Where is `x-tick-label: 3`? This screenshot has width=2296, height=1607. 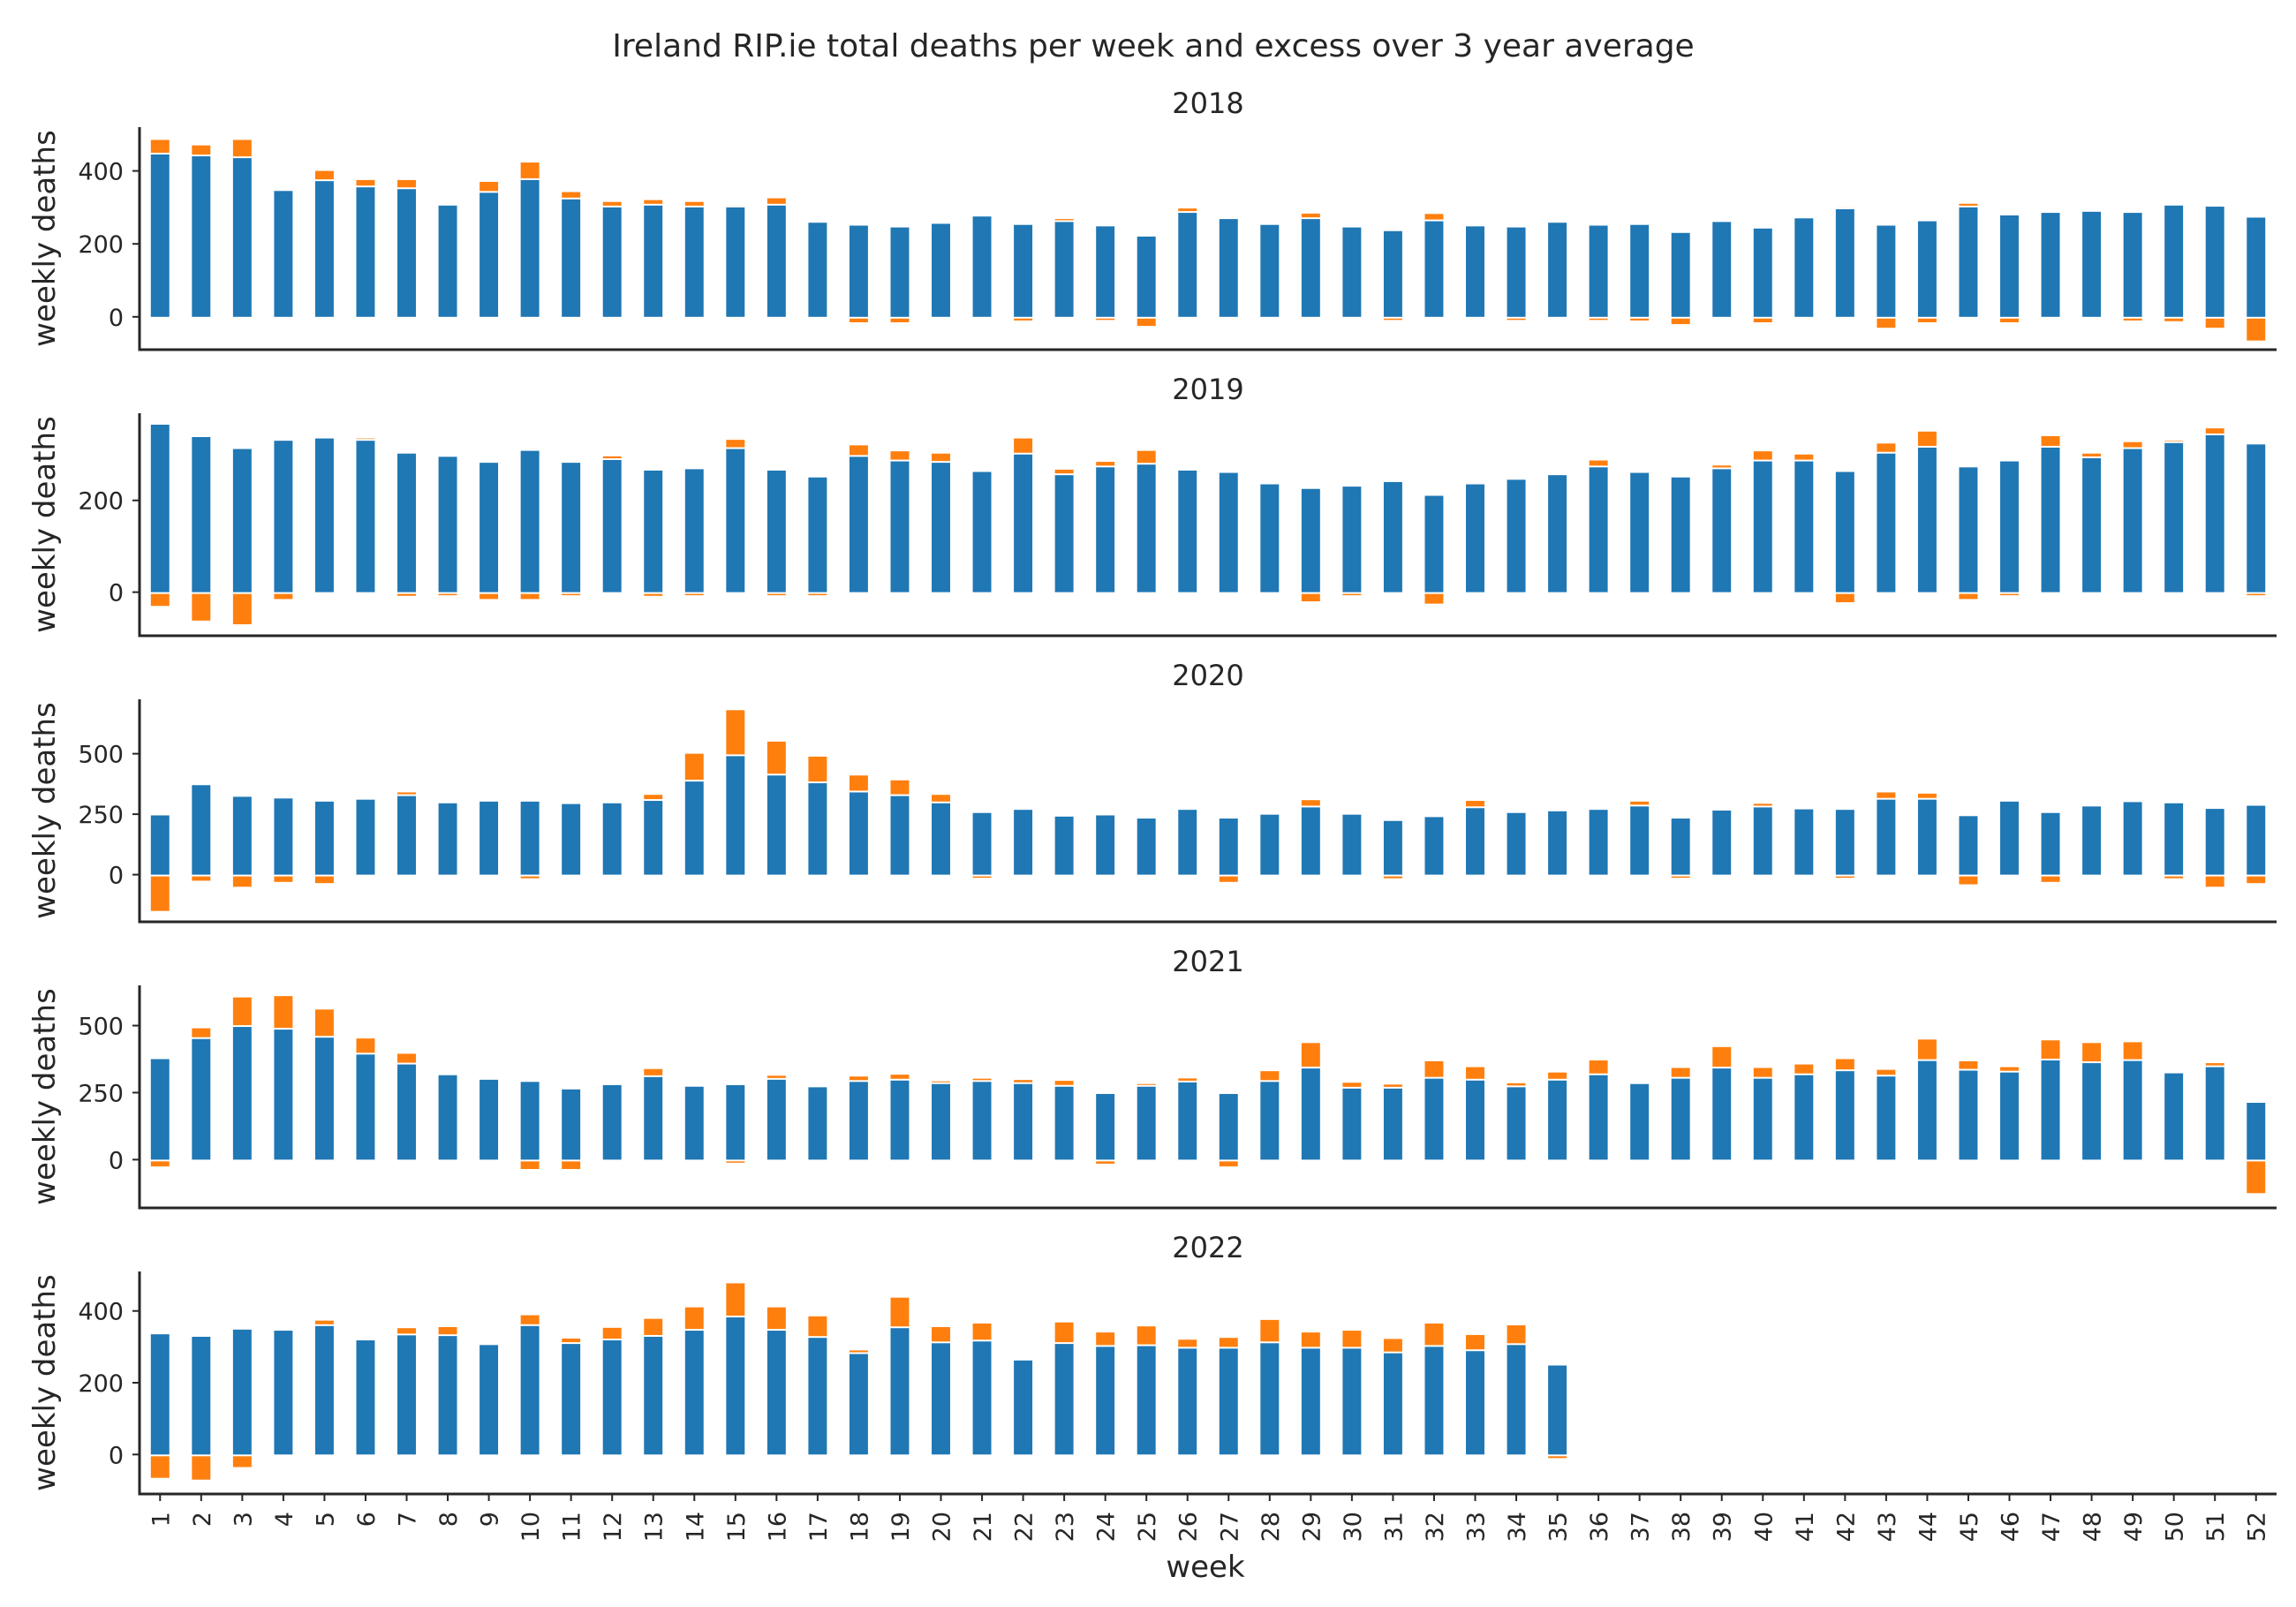
x-tick-label: 3 is located at coordinates (243, 1519).